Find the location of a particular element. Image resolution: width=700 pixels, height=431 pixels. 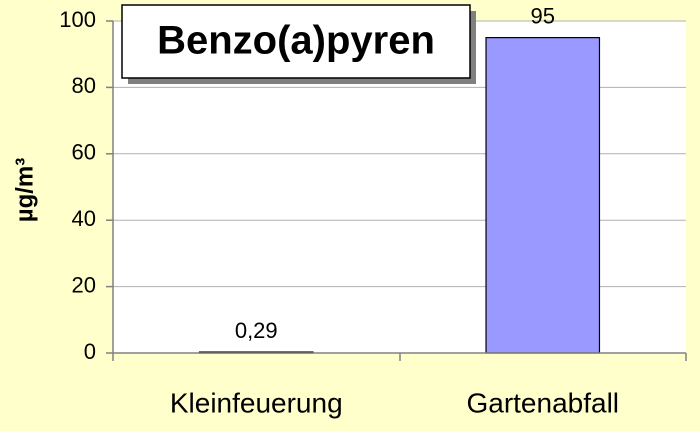

x-tick-label: Kleinfeuerung is located at coordinates (256, 402).